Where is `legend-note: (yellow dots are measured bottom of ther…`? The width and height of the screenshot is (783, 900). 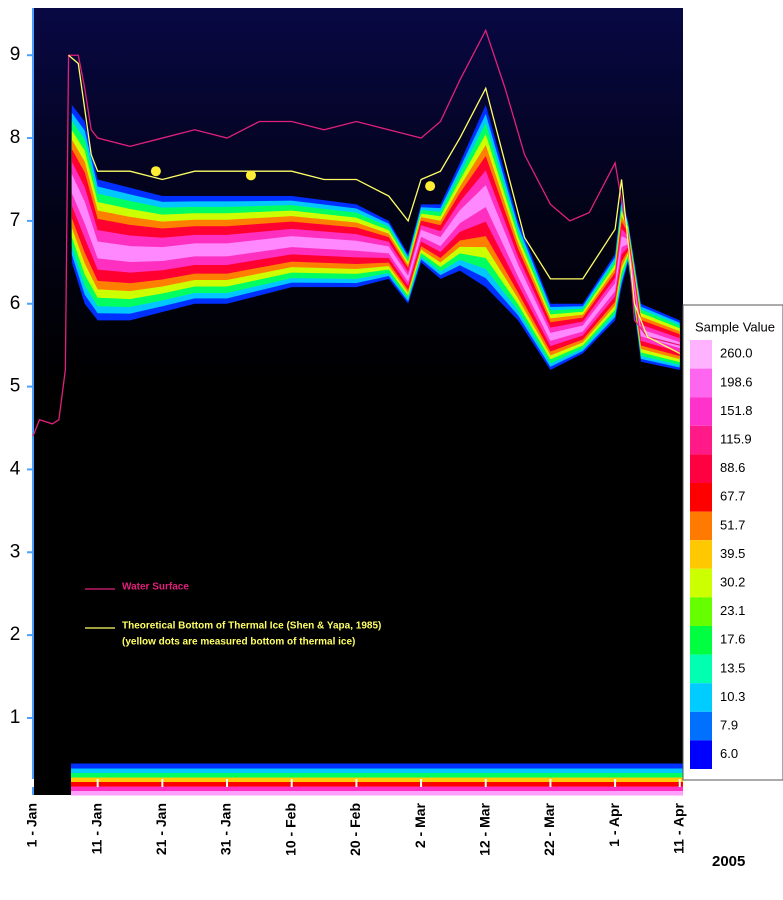
legend-note: (yellow dots are measured bottom of ther… is located at coordinates (238, 642).